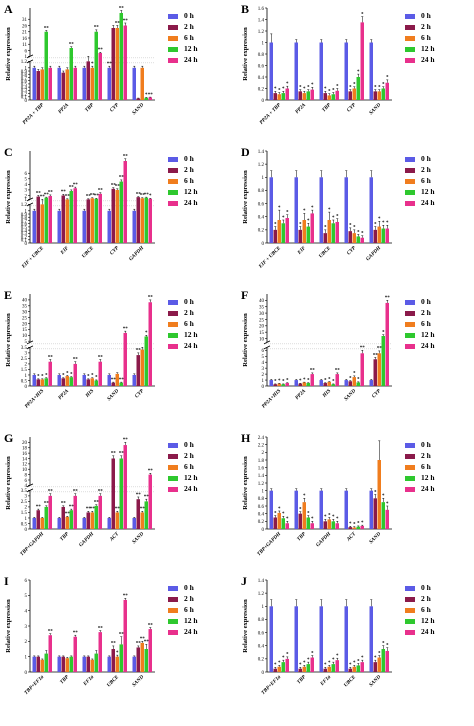  What do you see at coordinates (26, 185) in the screenshot?
I see `y-tick-label: 4` at bounding box center [26, 185].